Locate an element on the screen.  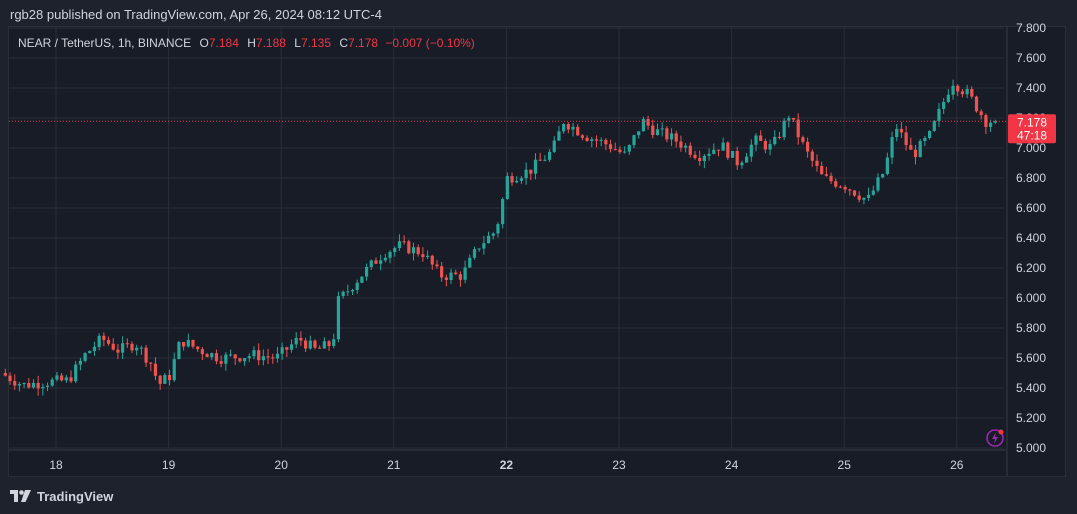
x-tick-label: 25 is located at coordinates (845, 465).